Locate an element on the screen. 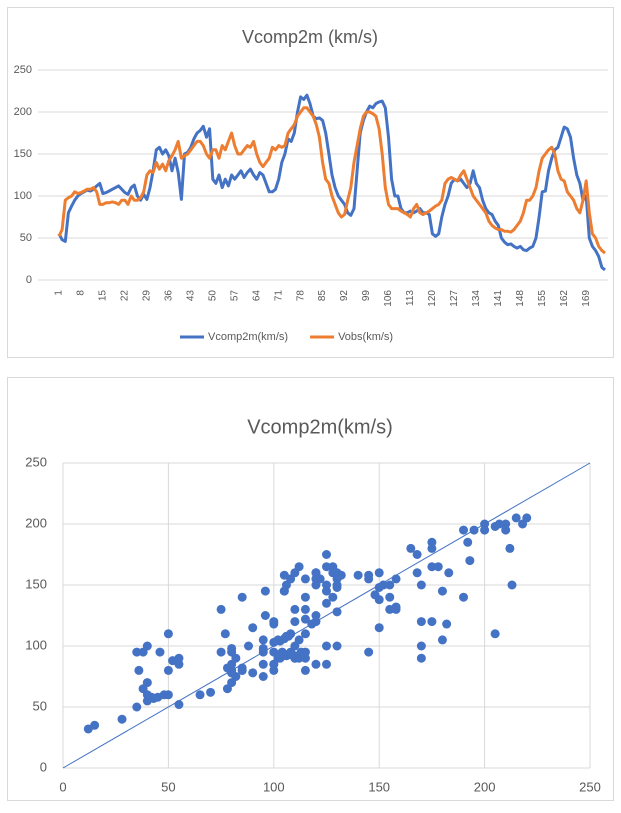 The height and width of the screenshot is (813, 621). x-tick-label: 50 is located at coordinates (168, 786).